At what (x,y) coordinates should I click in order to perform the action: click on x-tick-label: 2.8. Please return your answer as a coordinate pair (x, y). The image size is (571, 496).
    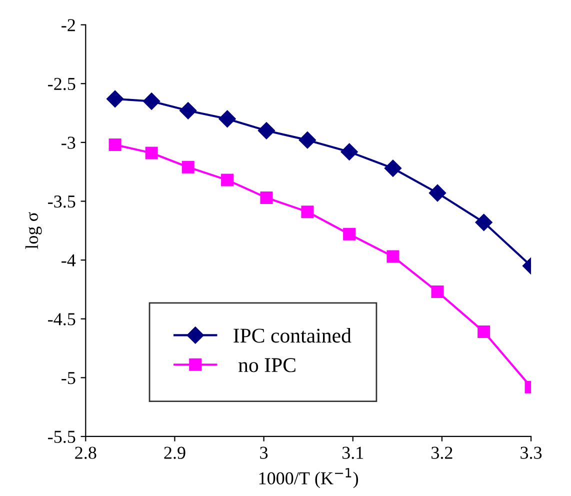
    Looking at the image, I should click on (85, 452).